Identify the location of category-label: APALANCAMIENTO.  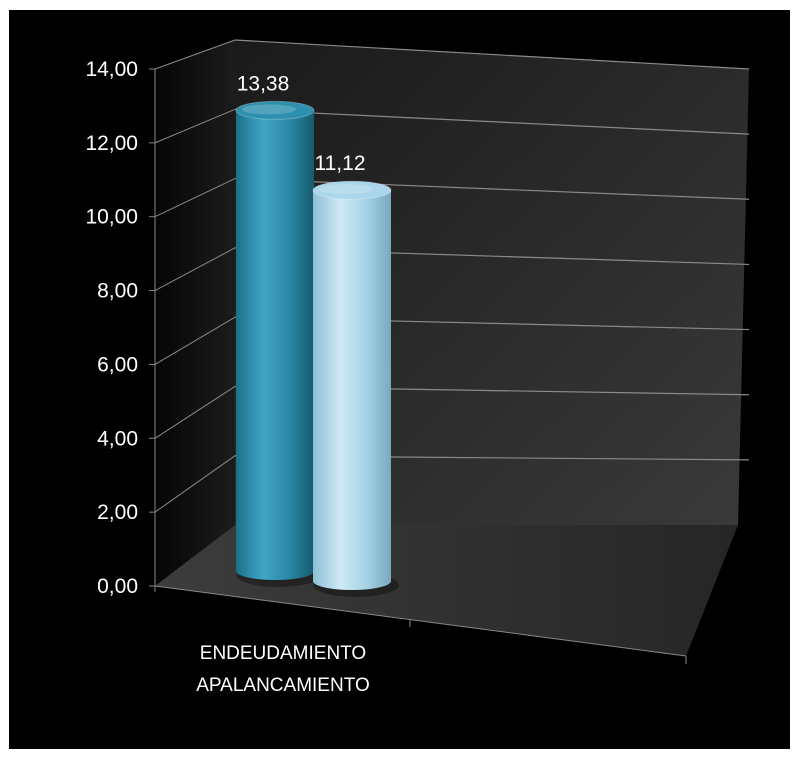
(283, 685).